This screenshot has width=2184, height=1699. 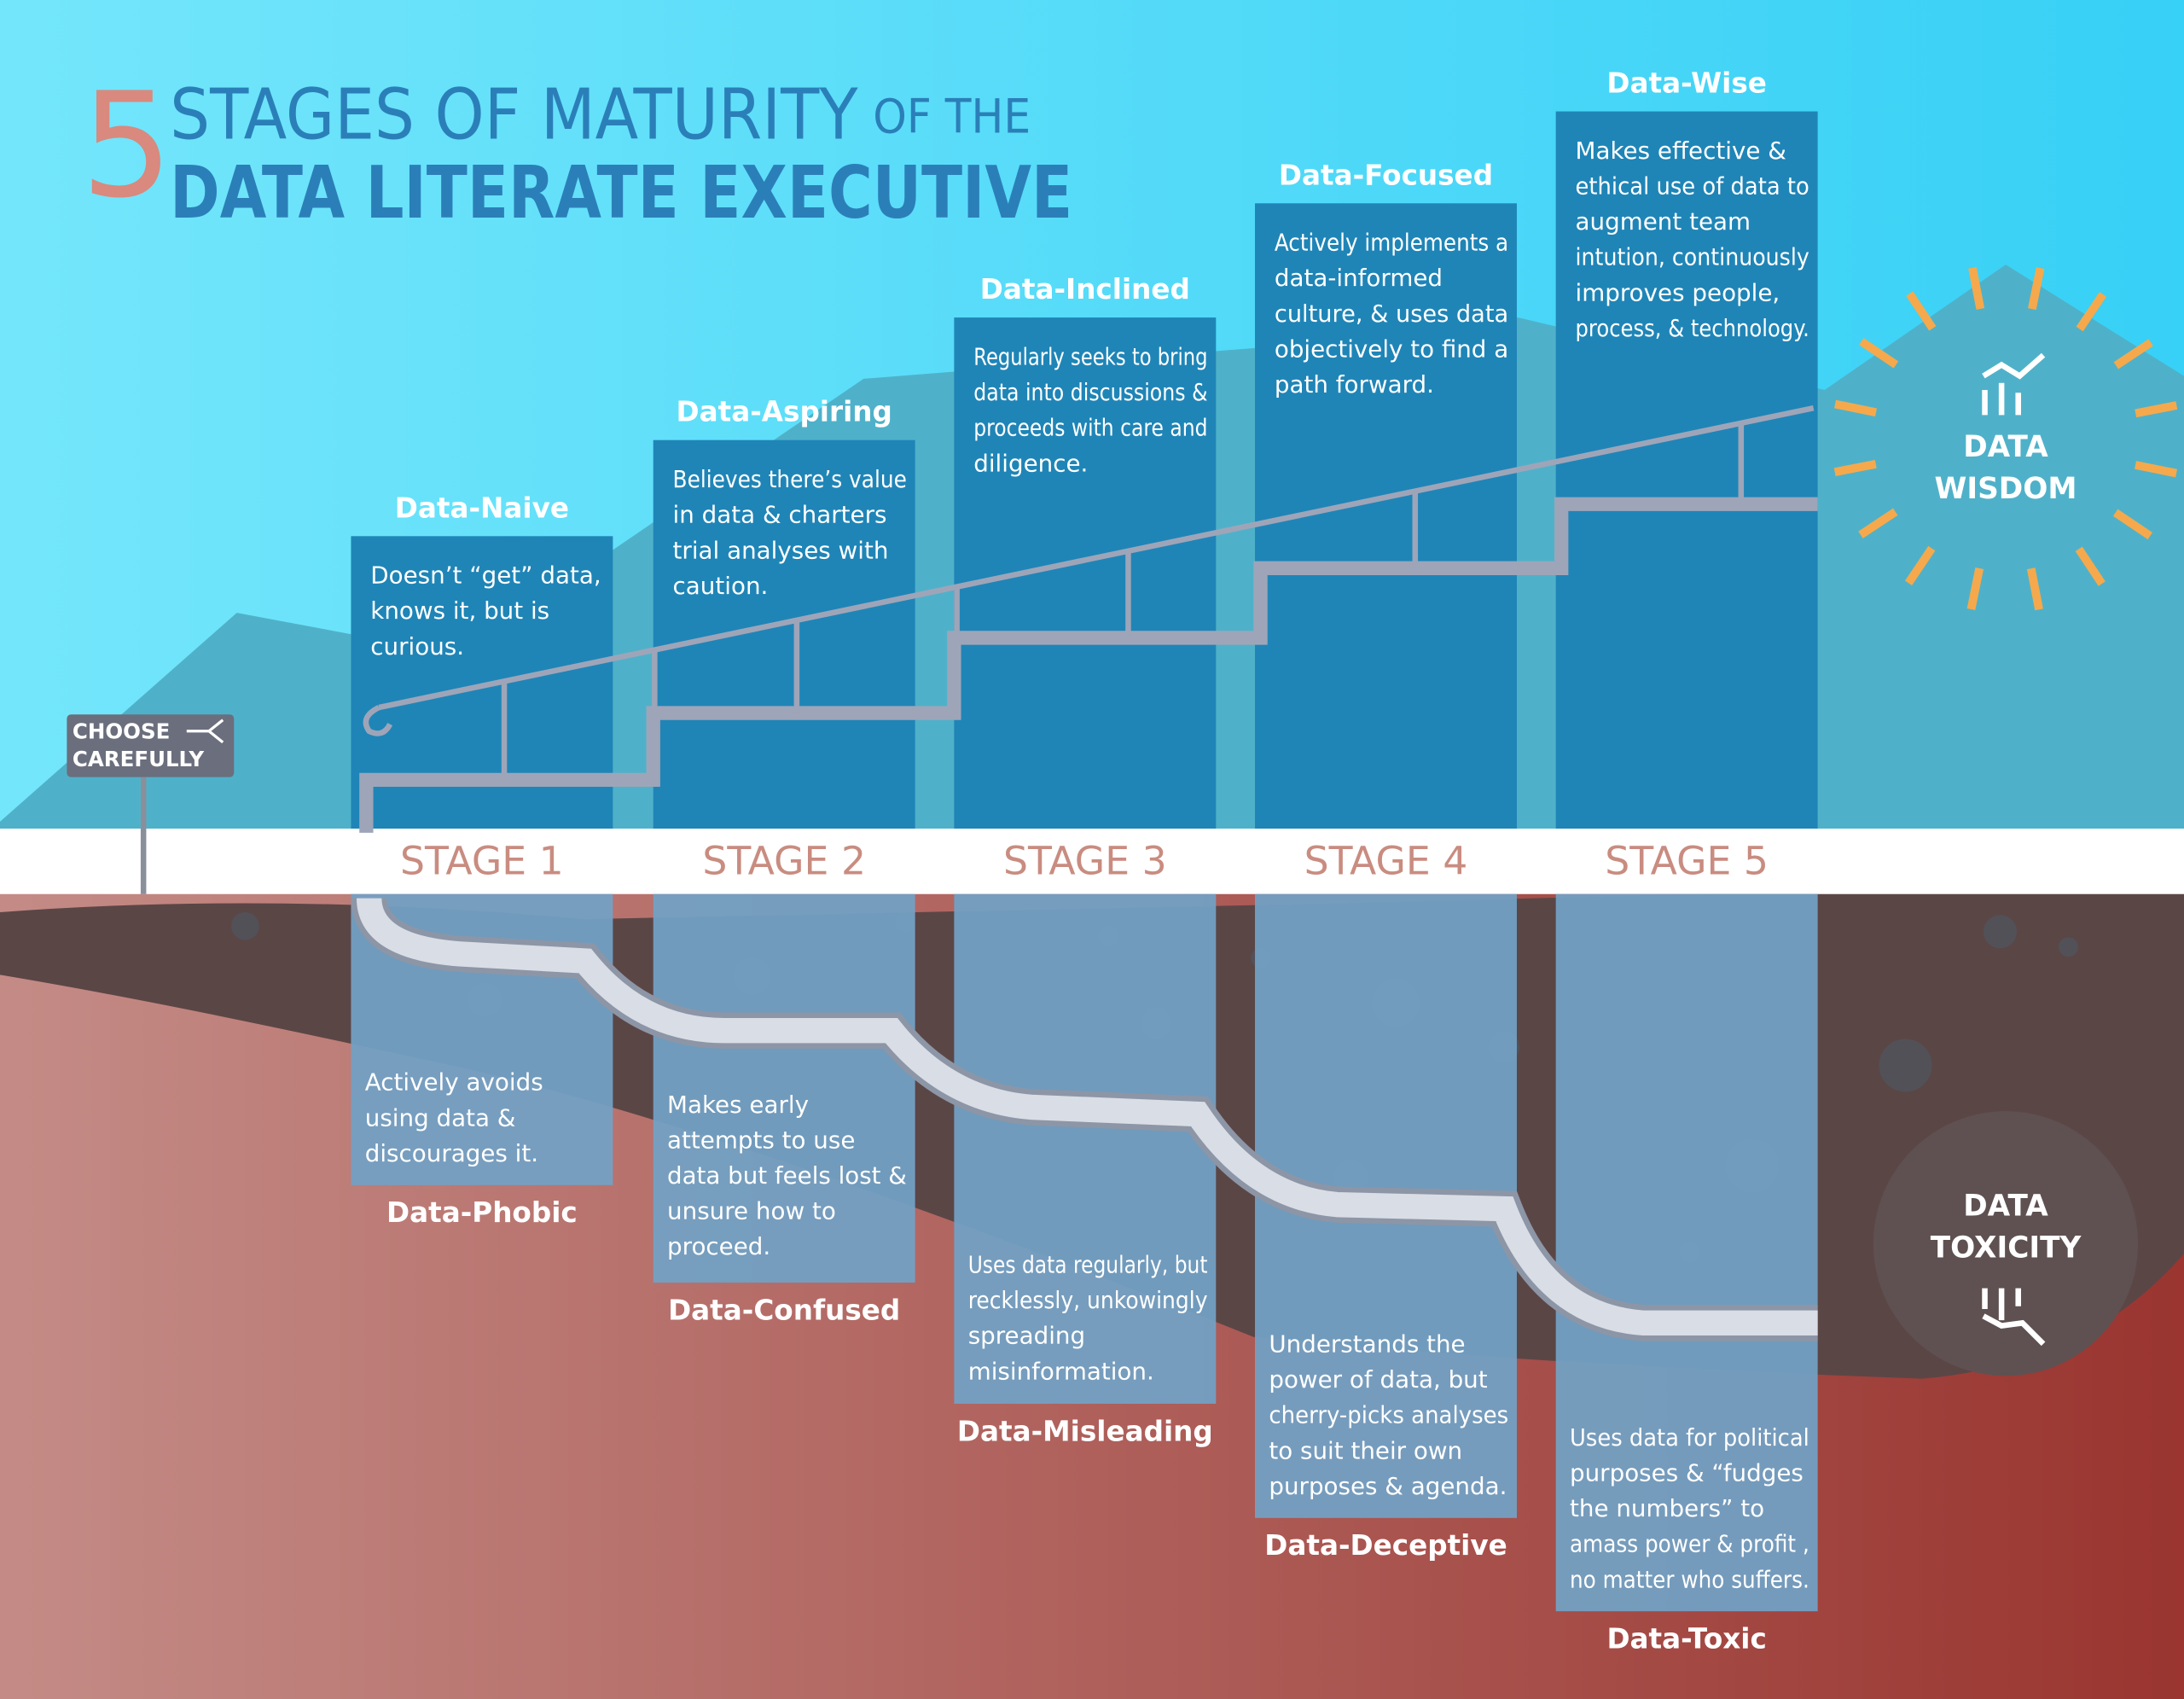 What do you see at coordinates (784, 860) in the screenshot?
I see `stage-label: STAGE 2` at bounding box center [784, 860].